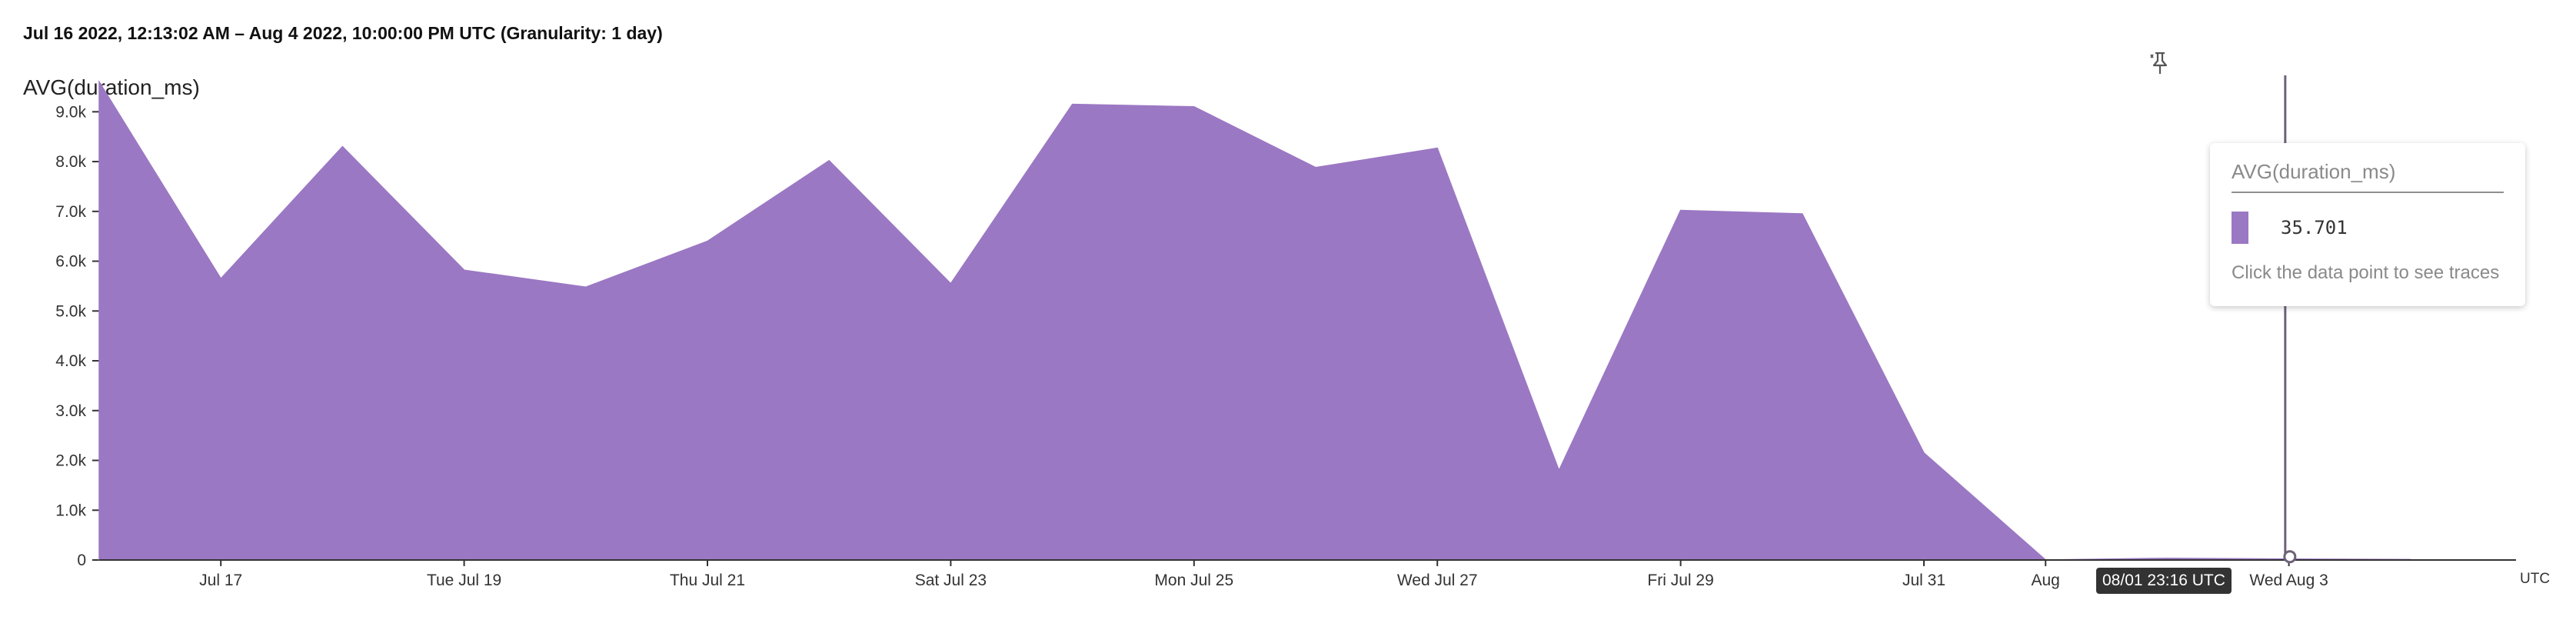 This screenshot has height=620, width=2576. What do you see at coordinates (70, 411) in the screenshot?
I see `y-tick-label: 3.0k` at bounding box center [70, 411].